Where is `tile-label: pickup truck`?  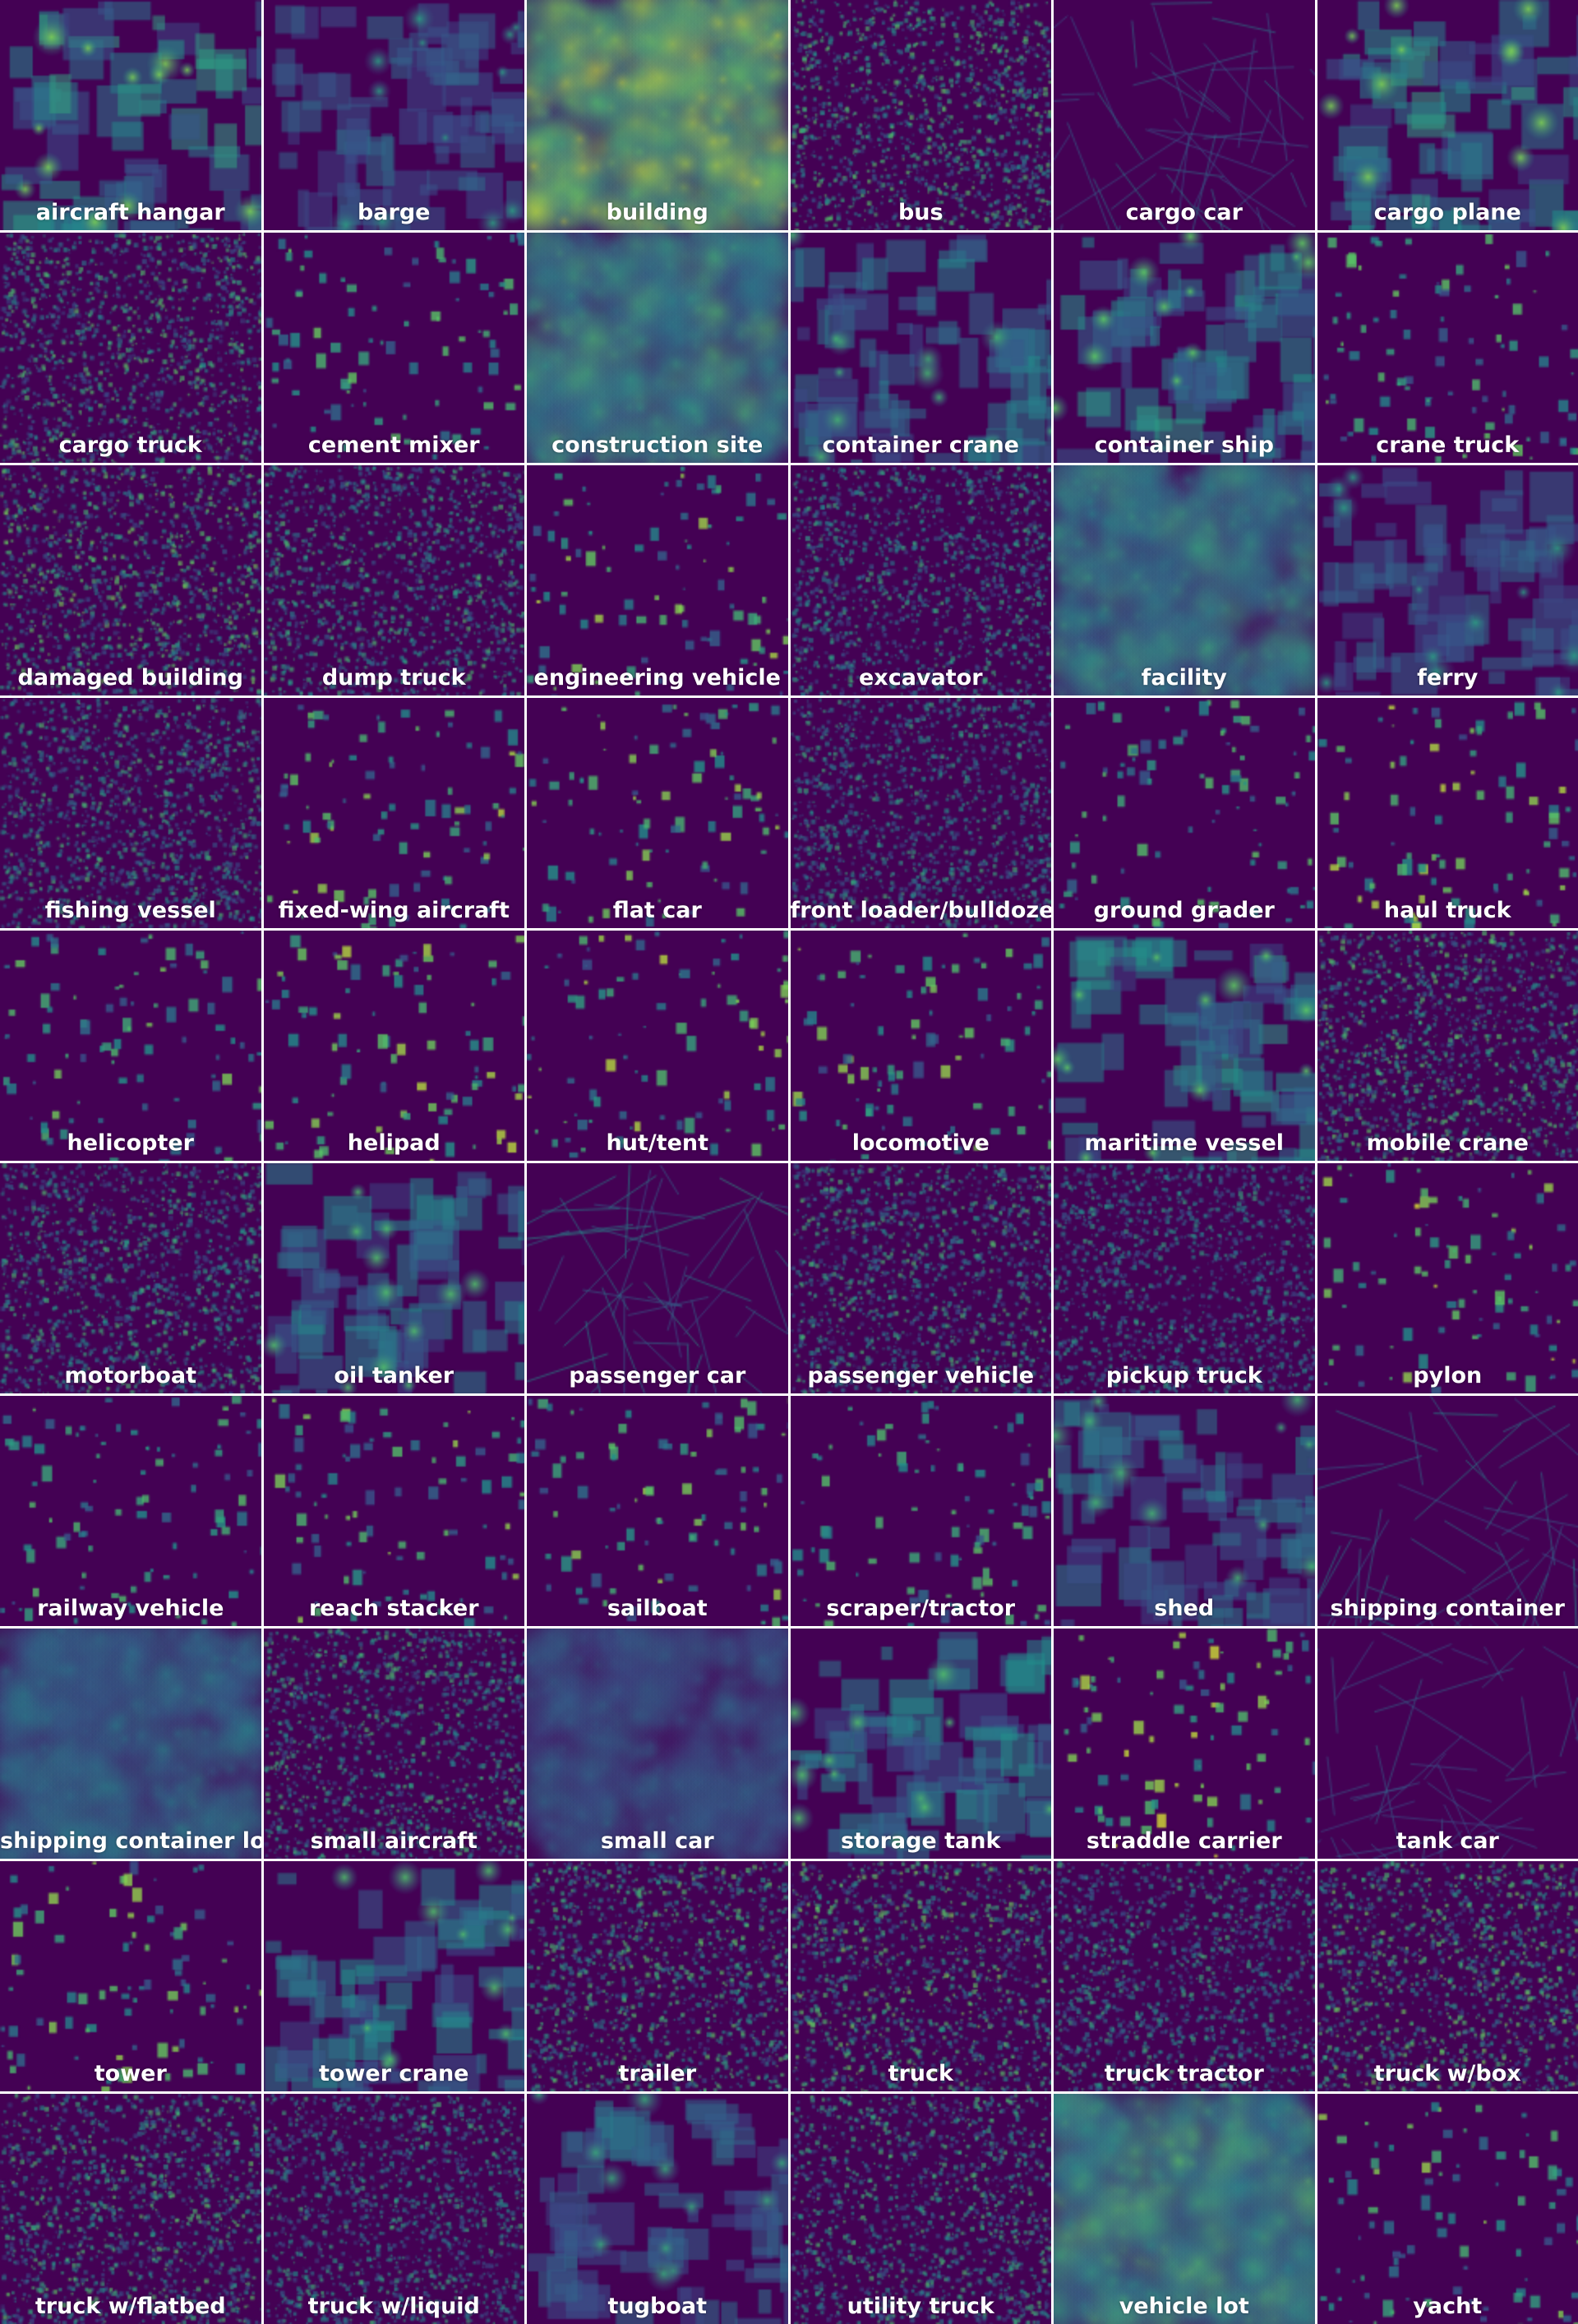 tile-label: pickup truck is located at coordinates (1183, 1376).